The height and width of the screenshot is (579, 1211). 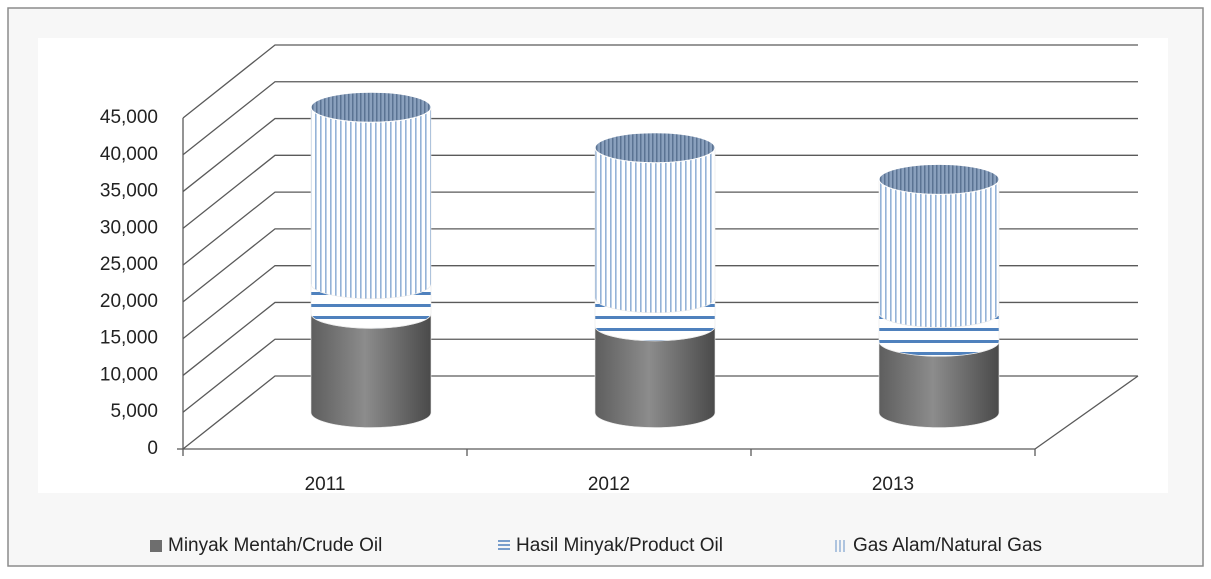 What do you see at coordinates (129, 117) in the screenshot?
I see `y-tick-label: 45,000` at bounding box center [129, 117].